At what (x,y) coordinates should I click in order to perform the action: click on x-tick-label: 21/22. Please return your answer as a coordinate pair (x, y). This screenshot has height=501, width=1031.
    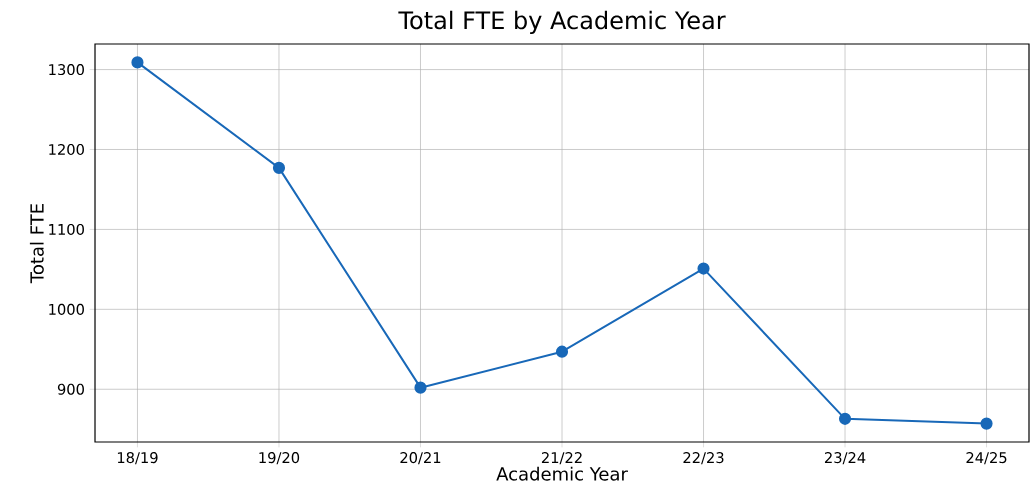
    Looking at the image, I should click on (561, 458).